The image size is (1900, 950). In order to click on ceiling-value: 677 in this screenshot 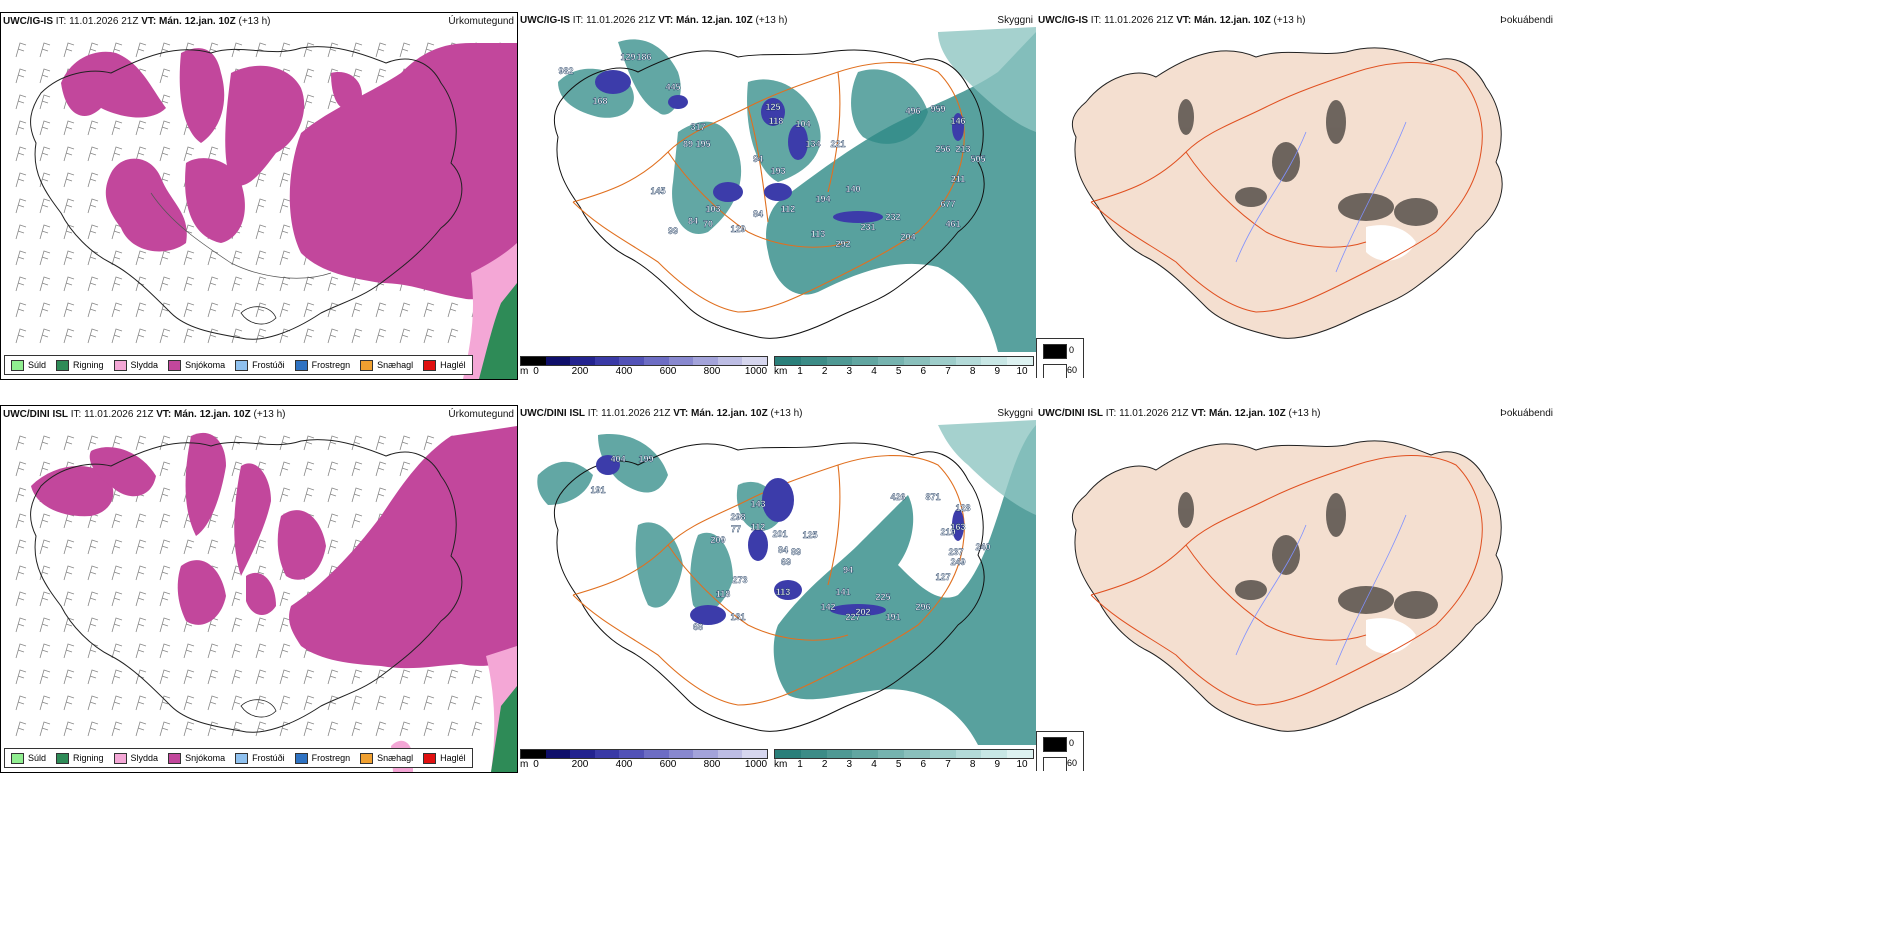, I will do `click(947, 204)`.